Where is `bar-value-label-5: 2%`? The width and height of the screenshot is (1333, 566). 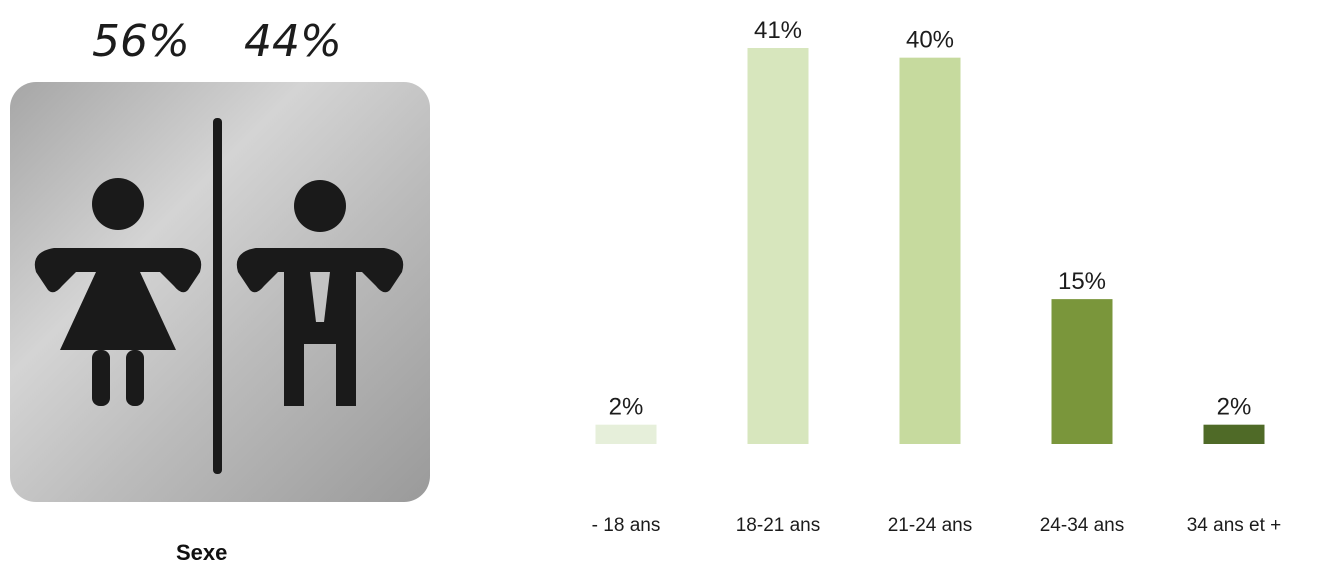 bar-value-label-5: 2% is located at coordinates (1234, 407).